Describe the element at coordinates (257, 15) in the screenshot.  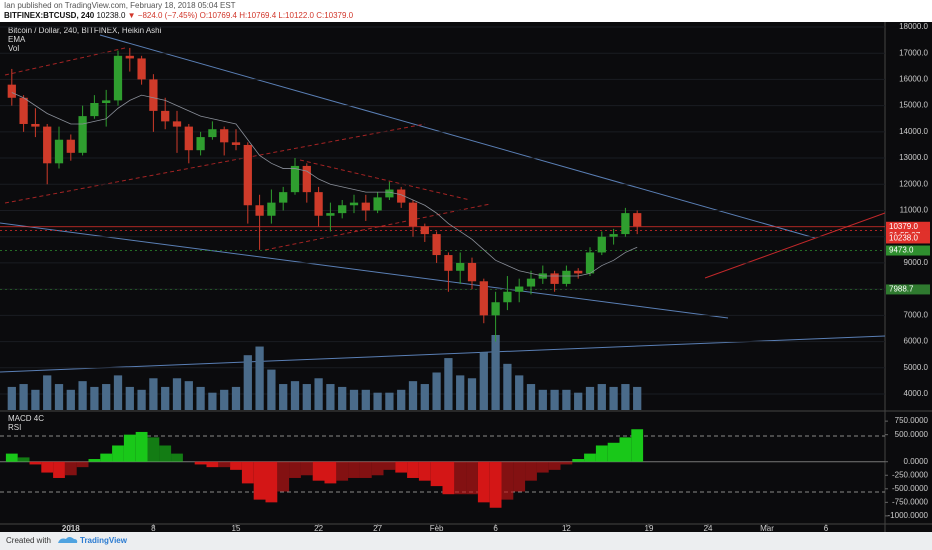
I see `high: H:10769.4` at that location.